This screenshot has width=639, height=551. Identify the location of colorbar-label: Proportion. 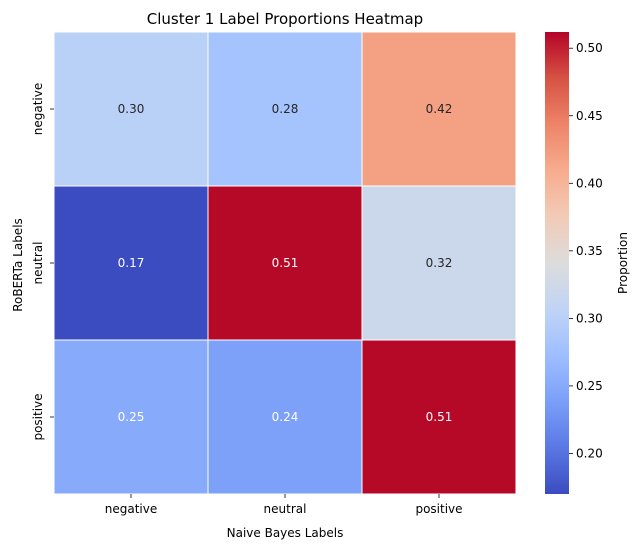
(623, 263).